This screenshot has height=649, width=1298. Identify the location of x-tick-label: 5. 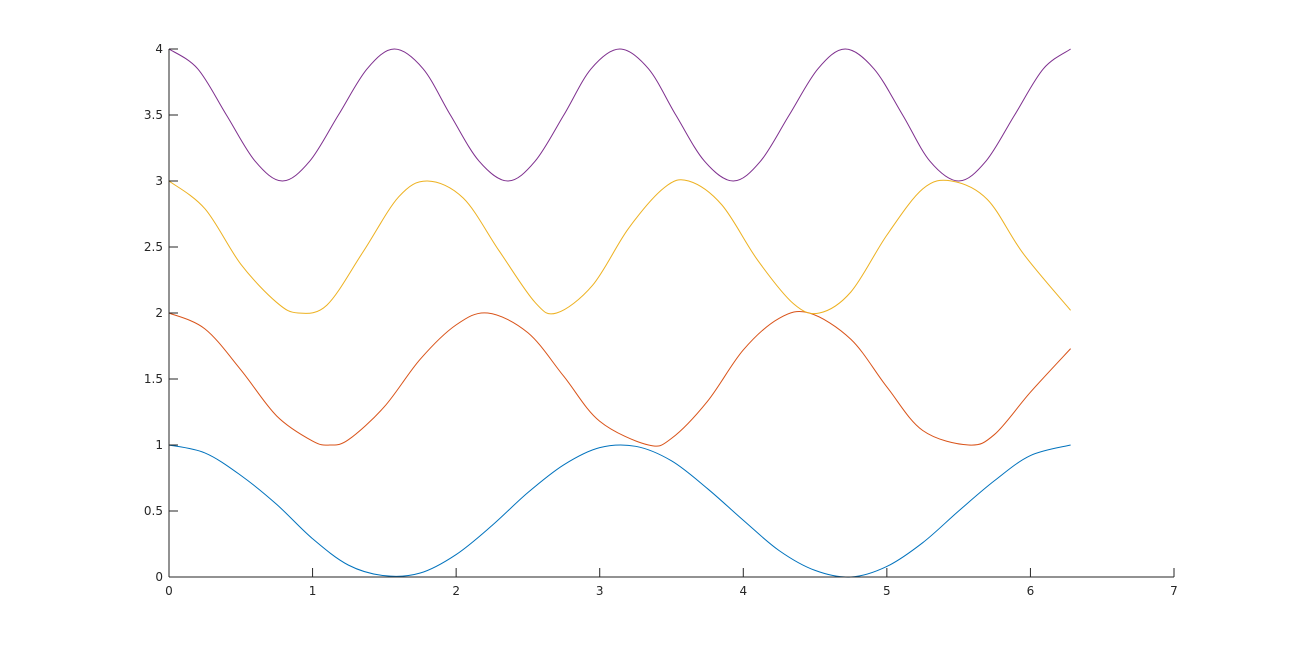
(887, 591).